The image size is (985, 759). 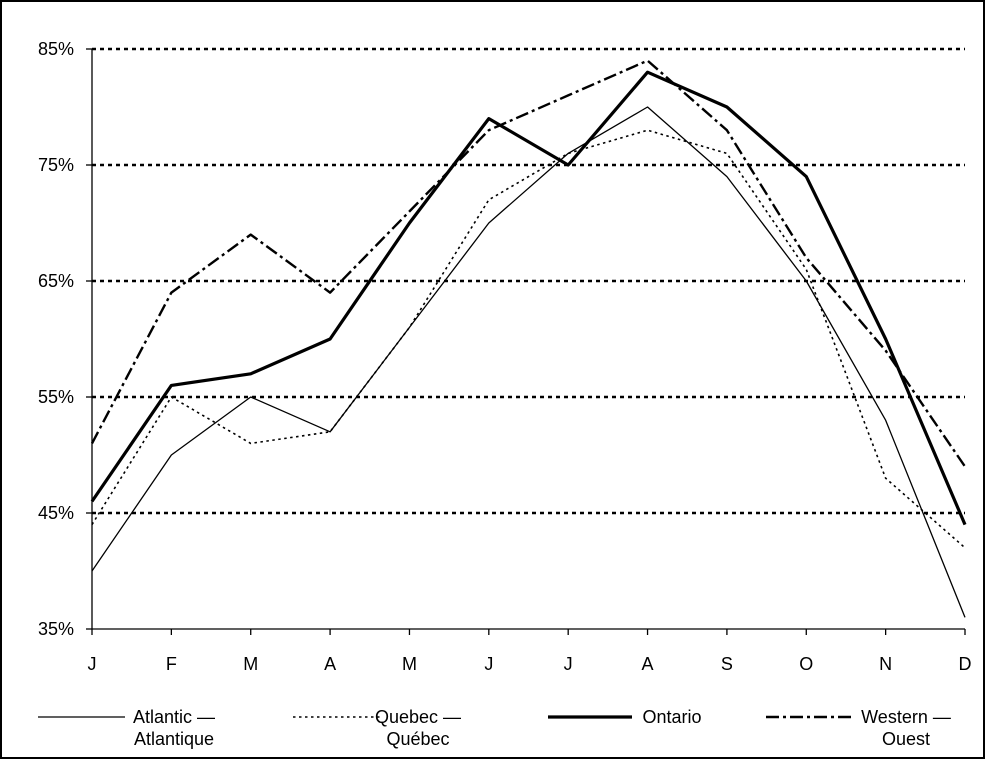 What do you see at coordinates (250, 664) in the screenshot?
I see `x-tick-label-2: M` at bounding box center [250, 664].